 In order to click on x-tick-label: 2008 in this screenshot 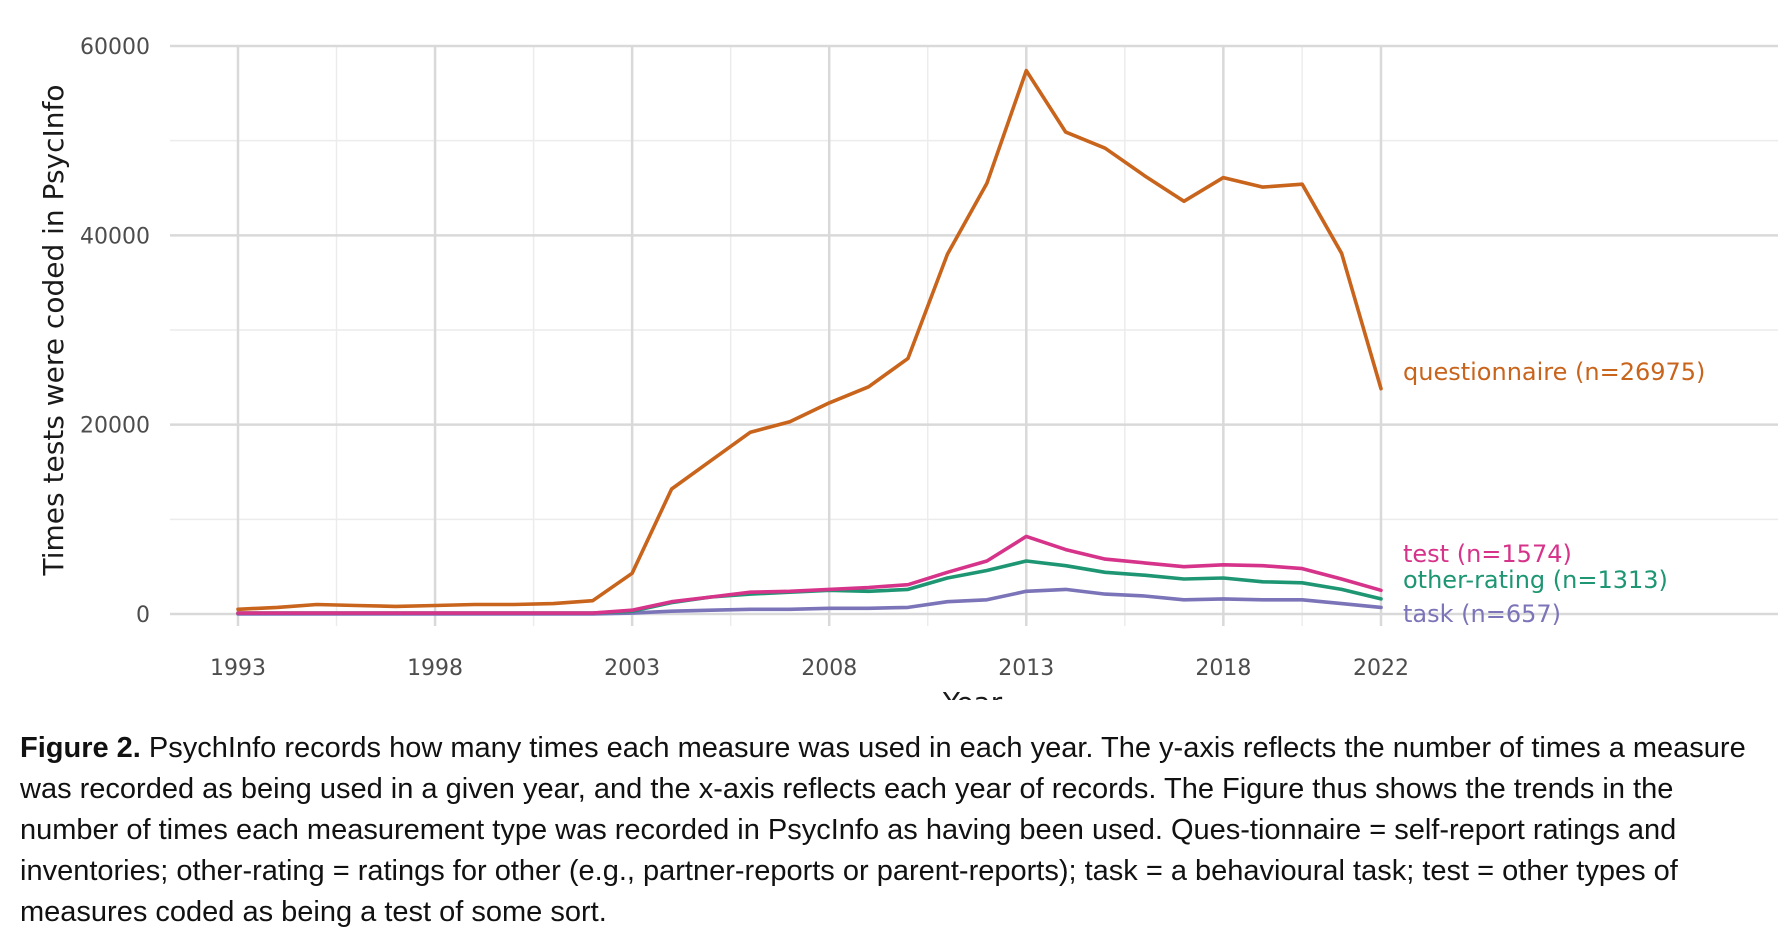, I will do `click(829, 668)`.